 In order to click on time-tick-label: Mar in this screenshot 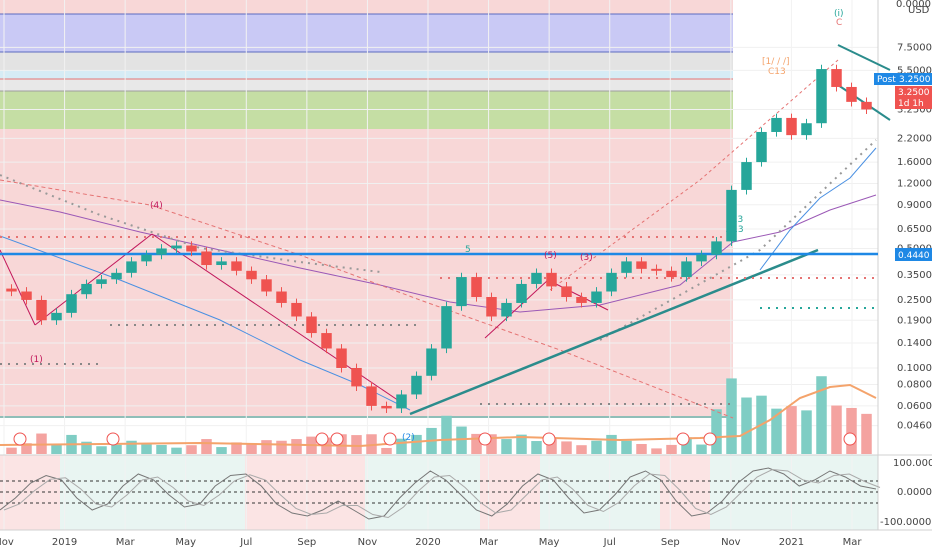, I will do `click(126, 542)`.